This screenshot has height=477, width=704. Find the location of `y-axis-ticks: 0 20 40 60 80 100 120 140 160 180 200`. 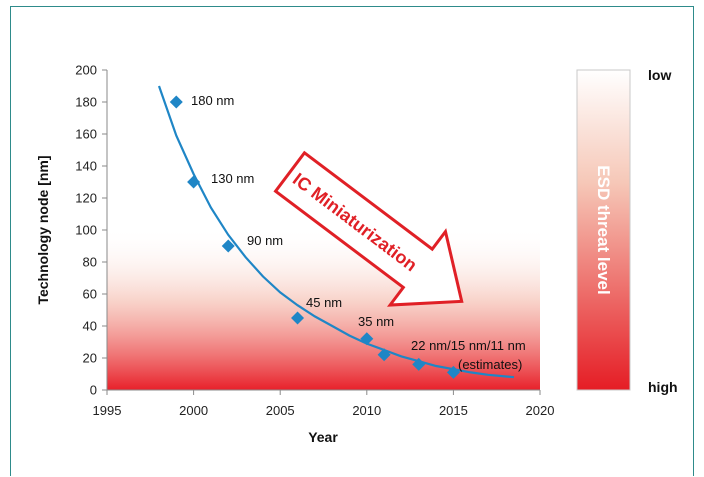

y-axis-ticks: 0 20 40 60 80 100 120 140 160 180 200 is located at coordinates (91, 230).